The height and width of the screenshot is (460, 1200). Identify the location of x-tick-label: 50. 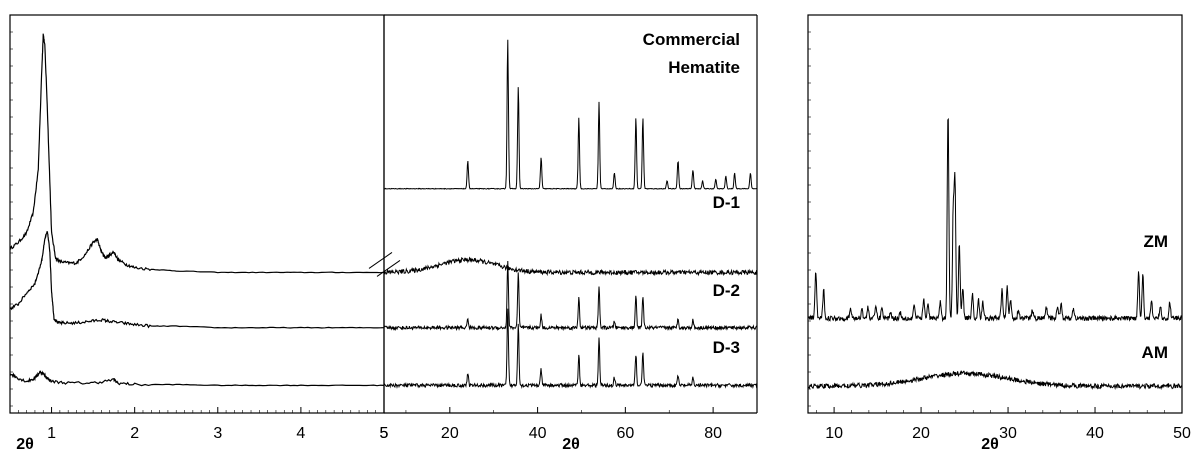
(1182, 433).